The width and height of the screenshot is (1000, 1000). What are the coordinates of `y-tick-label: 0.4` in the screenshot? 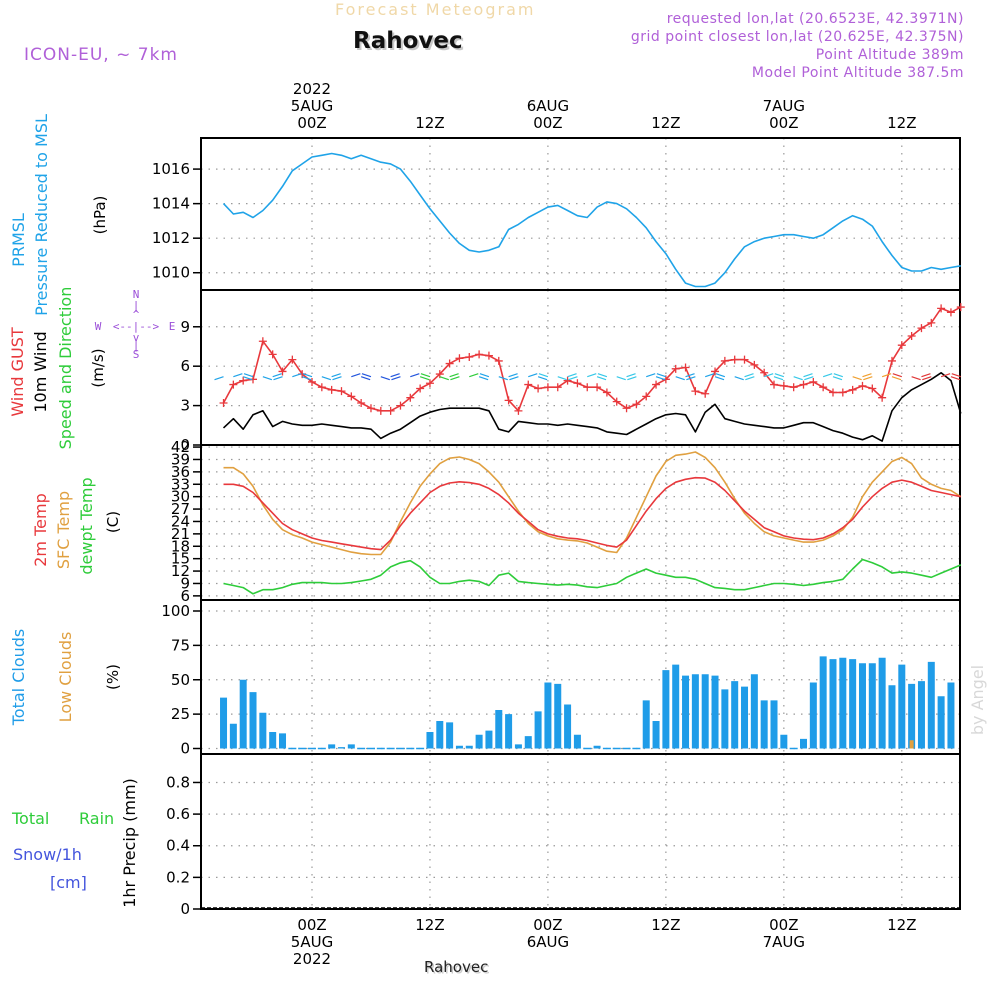 It's located at (178, 846).